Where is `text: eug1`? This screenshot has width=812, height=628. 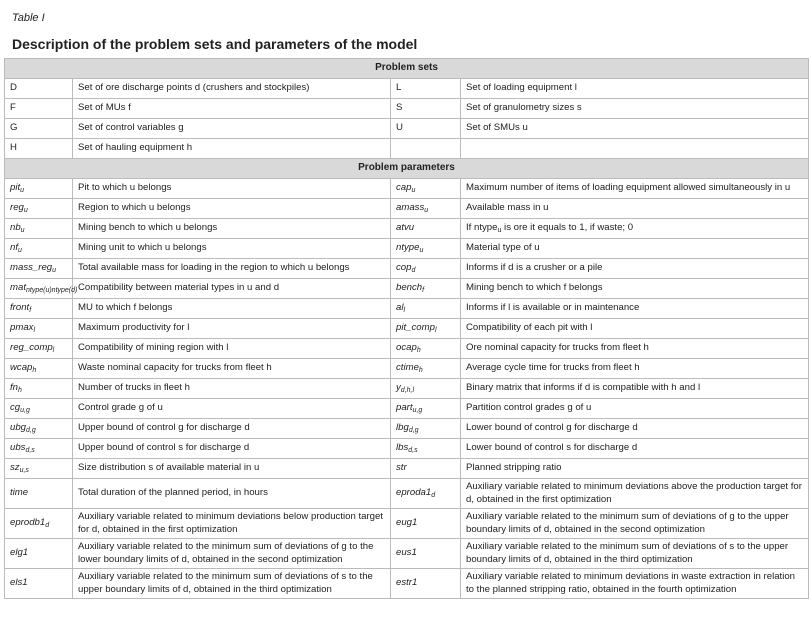 text: eug1 is located at coordinates (407, 523).